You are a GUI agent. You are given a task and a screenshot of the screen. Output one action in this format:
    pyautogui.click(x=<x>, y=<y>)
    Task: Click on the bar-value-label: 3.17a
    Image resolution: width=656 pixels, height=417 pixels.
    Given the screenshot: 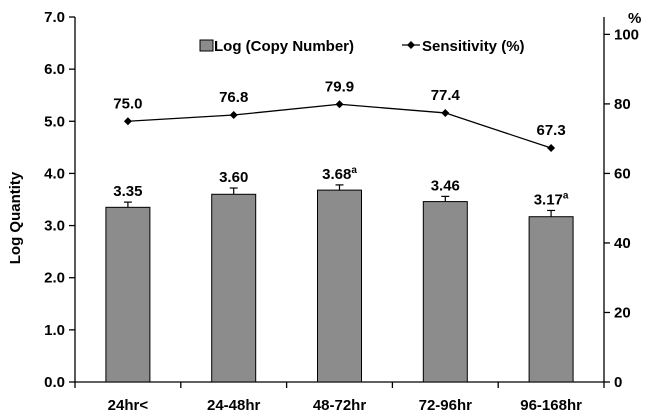 What is the action you would take?
    pyautogui.click(x=551, y=199)
    